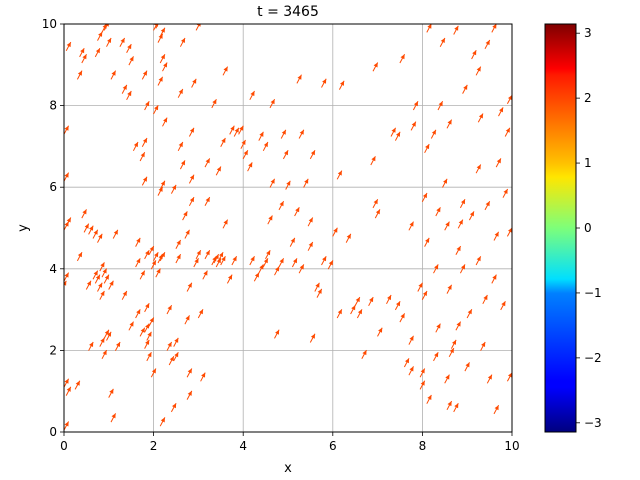 This screenshot has height=480, width=640. I want to click on x-tick-label: 10, so click(511, 446).